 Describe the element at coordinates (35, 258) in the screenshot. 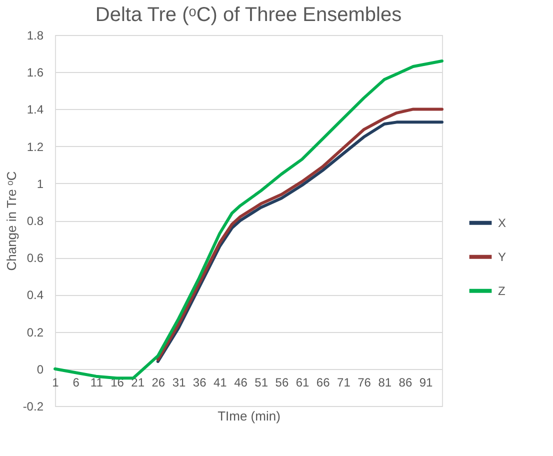

I see `y-tick-label: 0.6` at that location.